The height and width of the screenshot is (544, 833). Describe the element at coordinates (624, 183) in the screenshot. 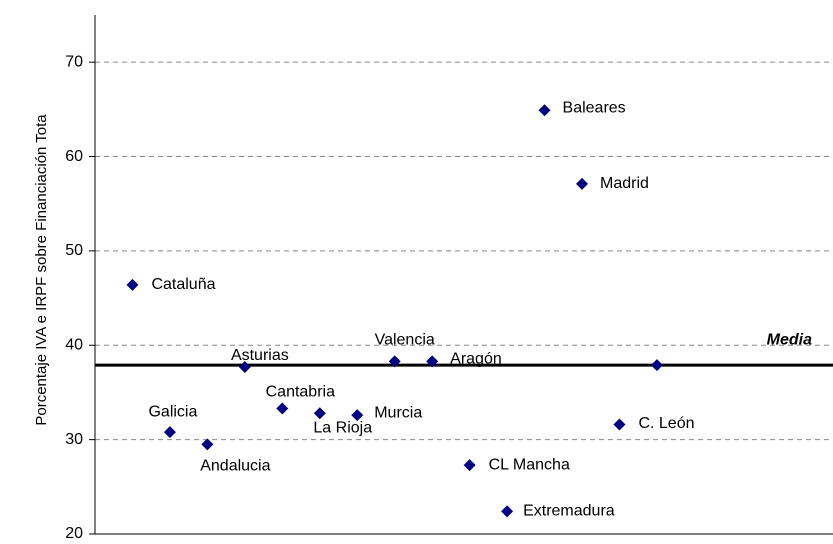

I see `point-label: Madrid` at that location.